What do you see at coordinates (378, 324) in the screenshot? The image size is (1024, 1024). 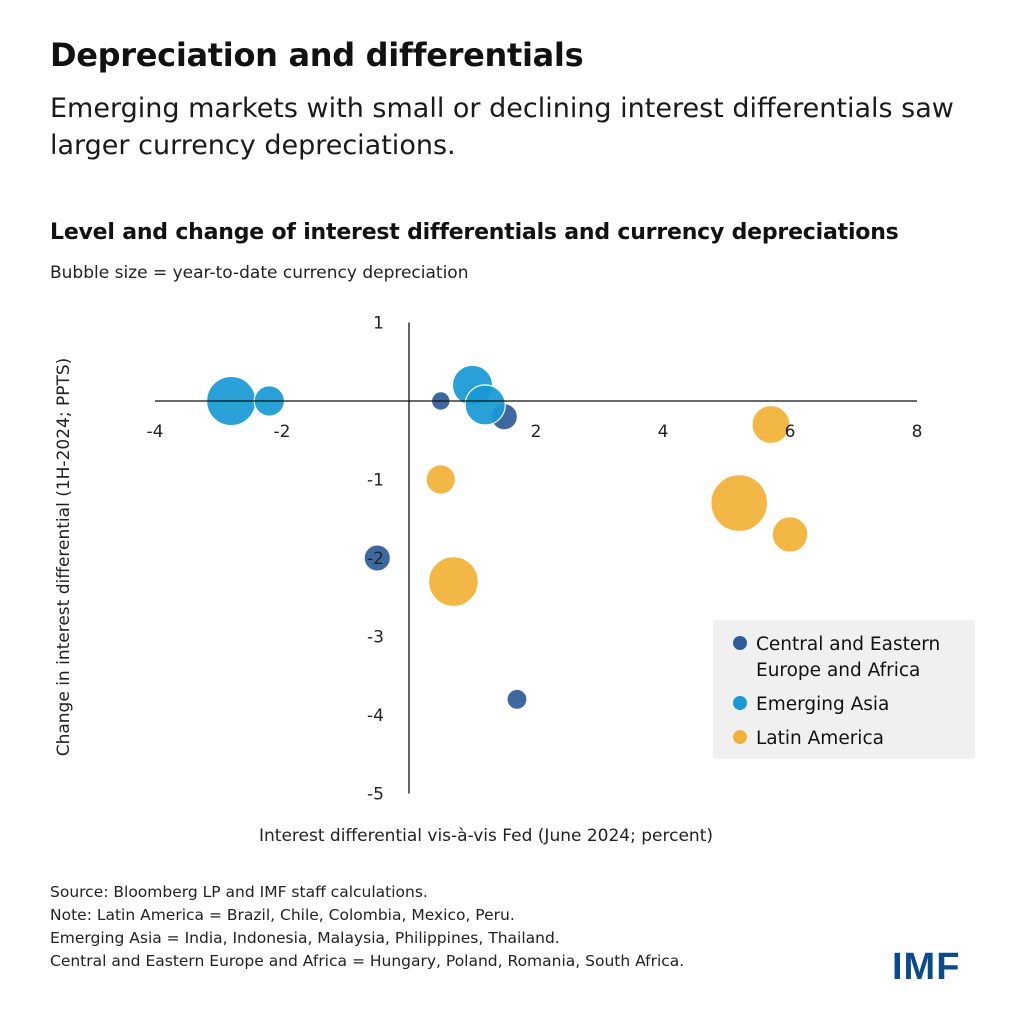 I see `y-tick-label: 1` at bounding box center [378, 324].